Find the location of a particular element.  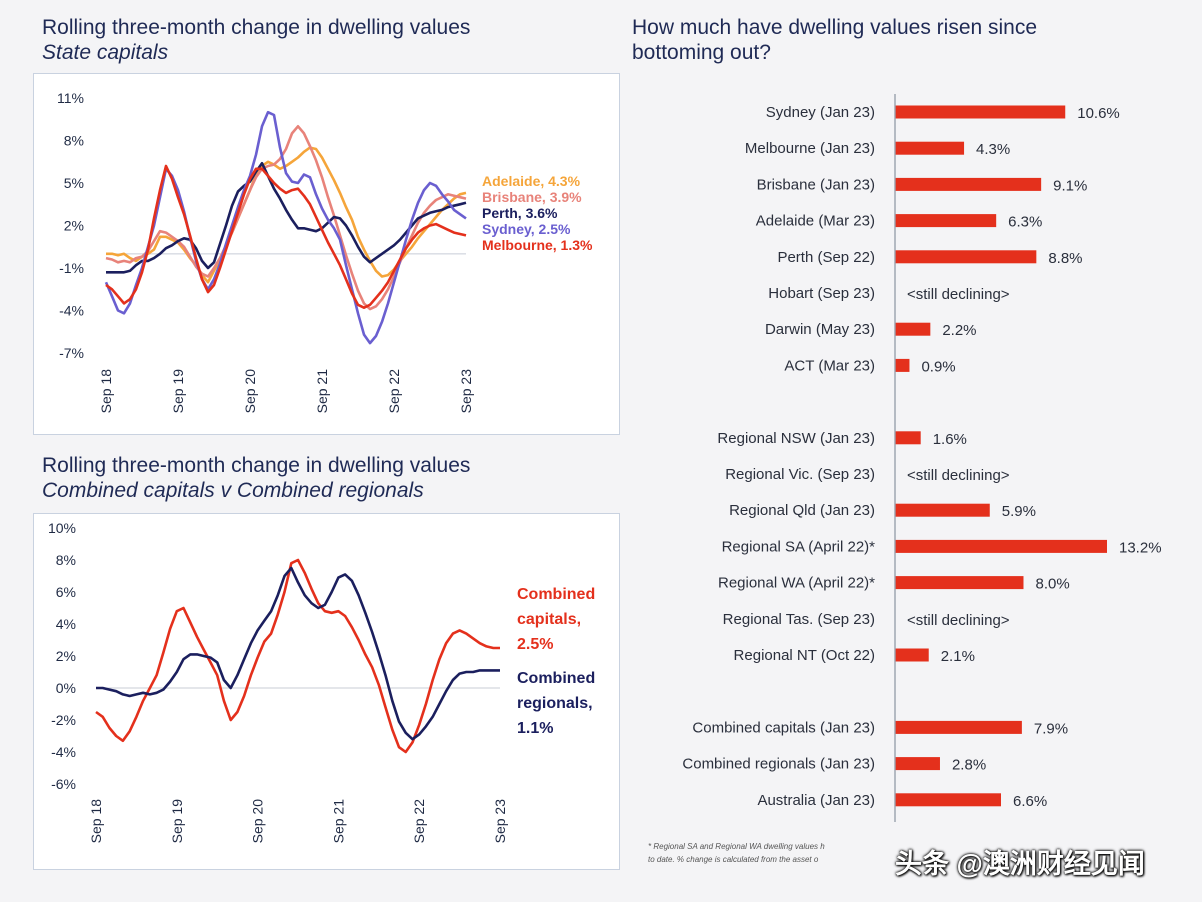

legend-label: Brisbane, 3.9% is located at coordinates (532, 197).